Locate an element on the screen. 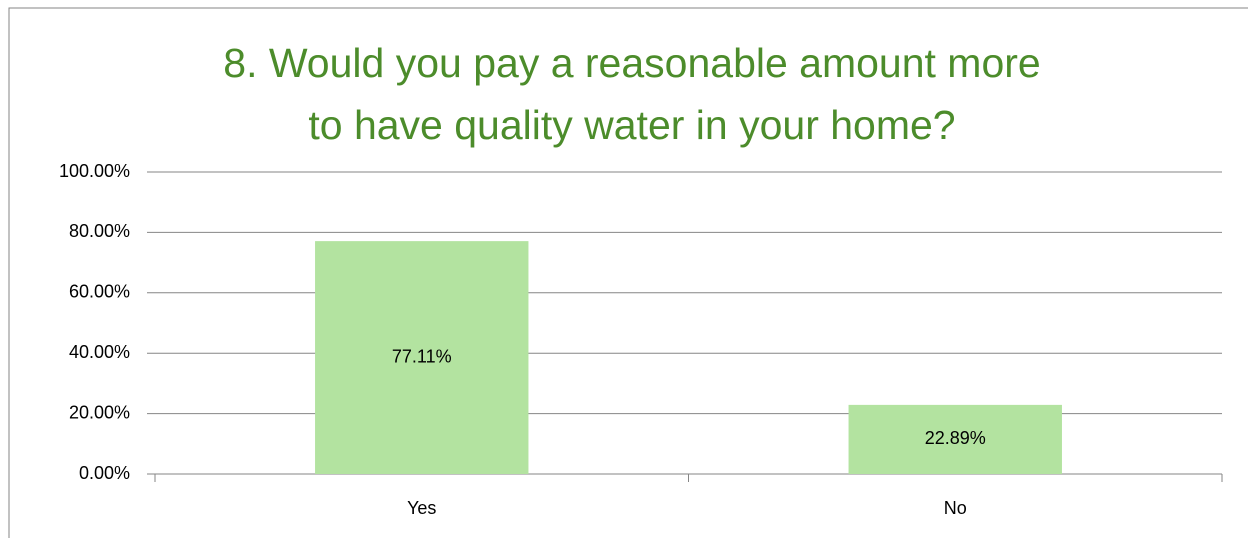 This screenshot has width=1248, height=538. y-tick-label: 0.00% is located at coordinates (104, 473).